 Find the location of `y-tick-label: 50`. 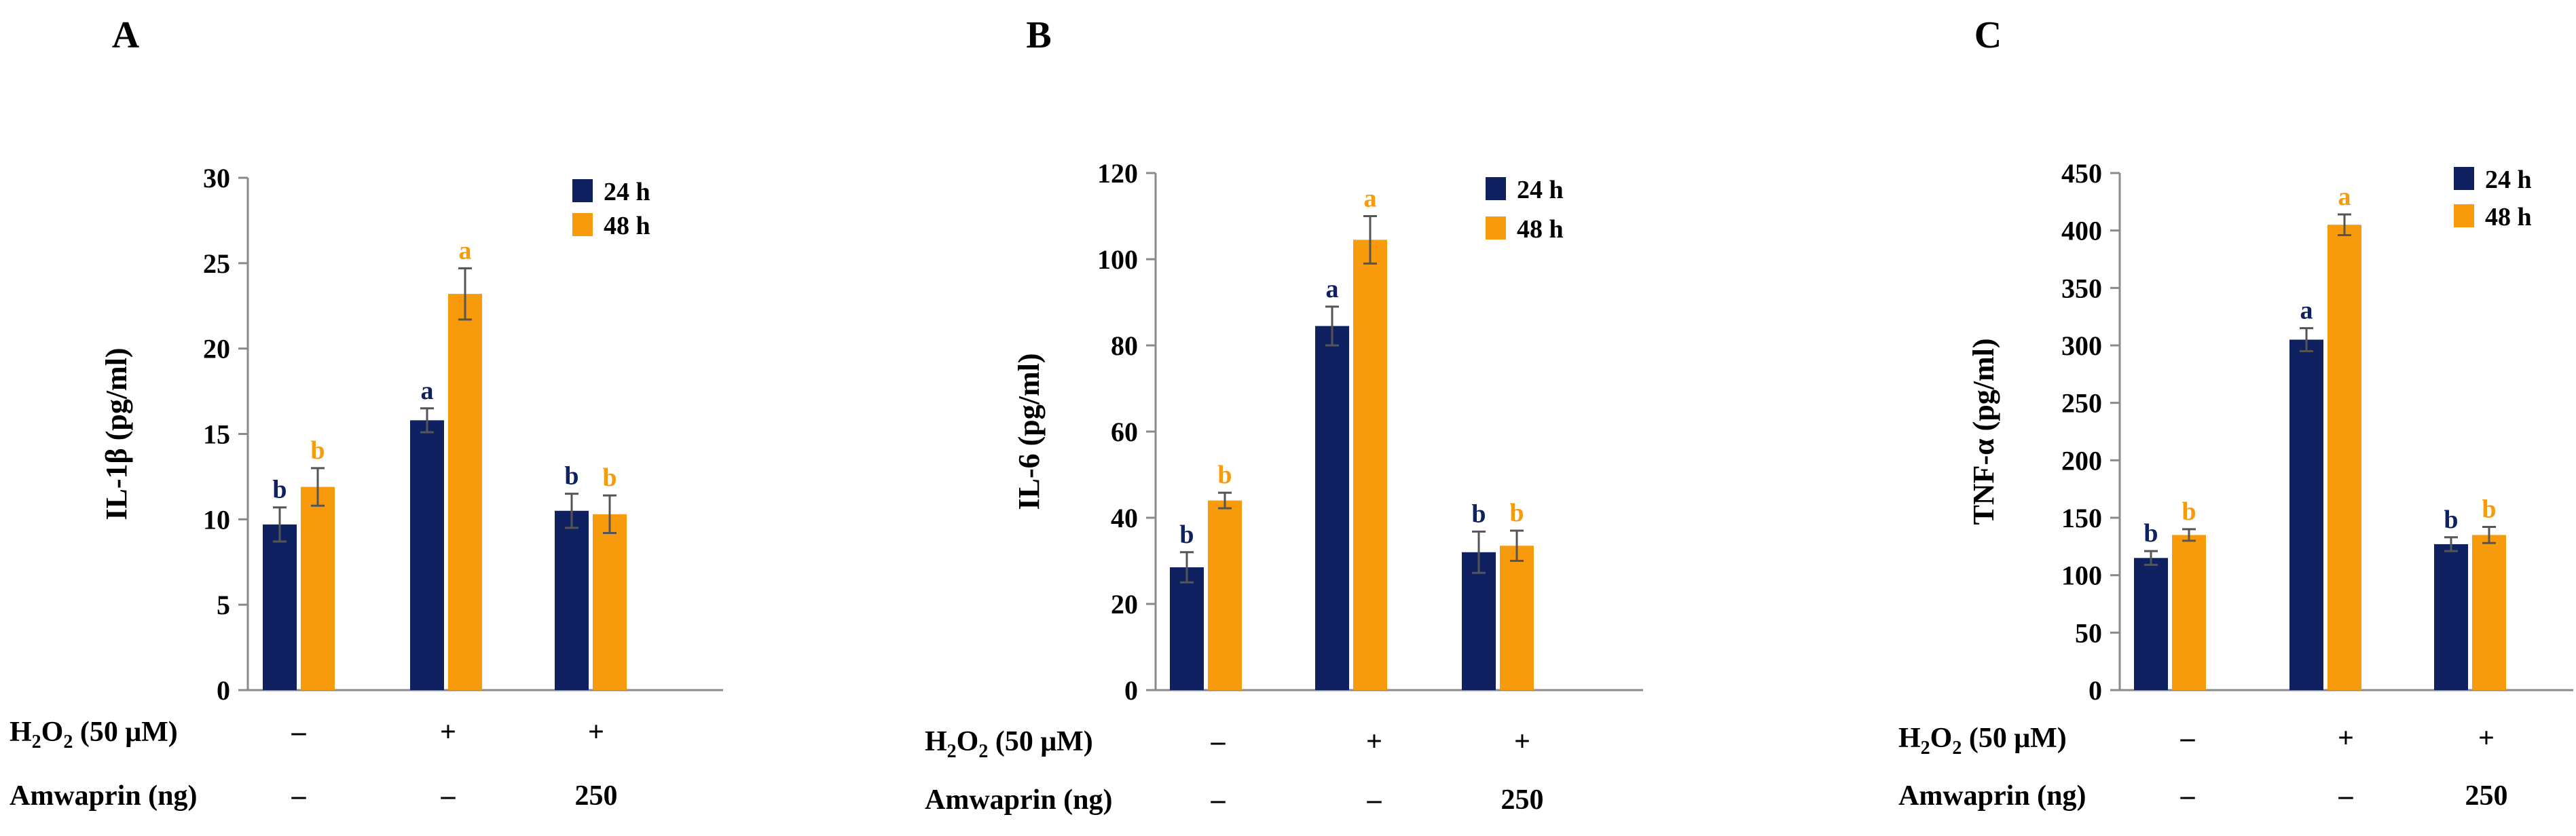

y-tick-label: 50 is located at coordinates (2088, 633).